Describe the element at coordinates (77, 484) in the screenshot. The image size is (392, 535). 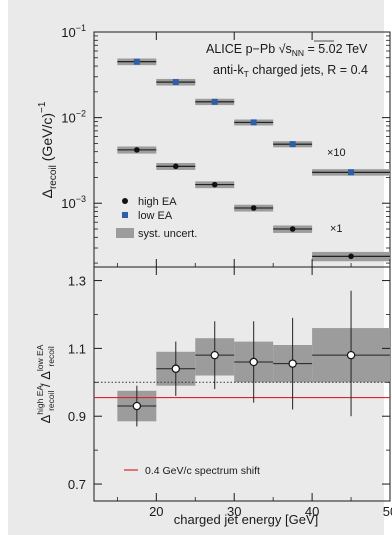
I see `bottom-y-tick-label-0: 0.7` at that location.